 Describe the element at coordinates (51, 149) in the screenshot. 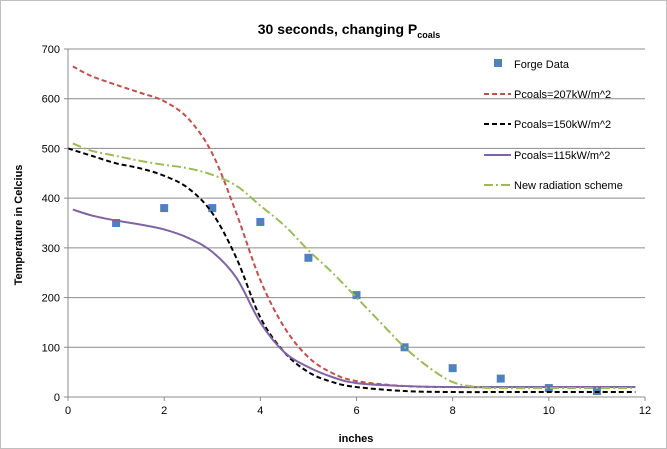

I see `y-tick-label: 500` at that location.